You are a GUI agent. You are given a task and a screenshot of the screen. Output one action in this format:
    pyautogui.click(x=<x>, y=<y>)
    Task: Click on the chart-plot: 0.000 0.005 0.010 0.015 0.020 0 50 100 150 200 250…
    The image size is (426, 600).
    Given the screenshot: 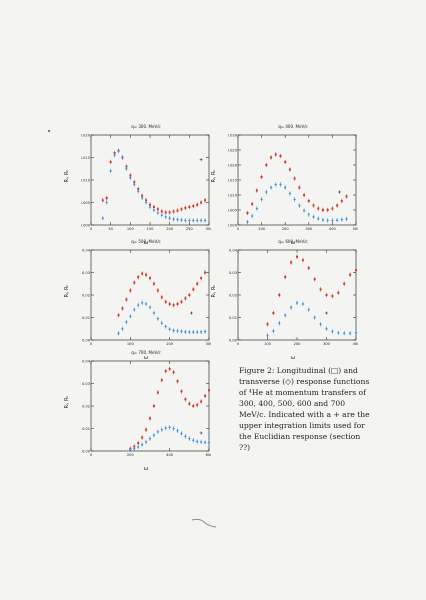 What is the action you would take?
    pyautogui.click(x=146, y=183)
    